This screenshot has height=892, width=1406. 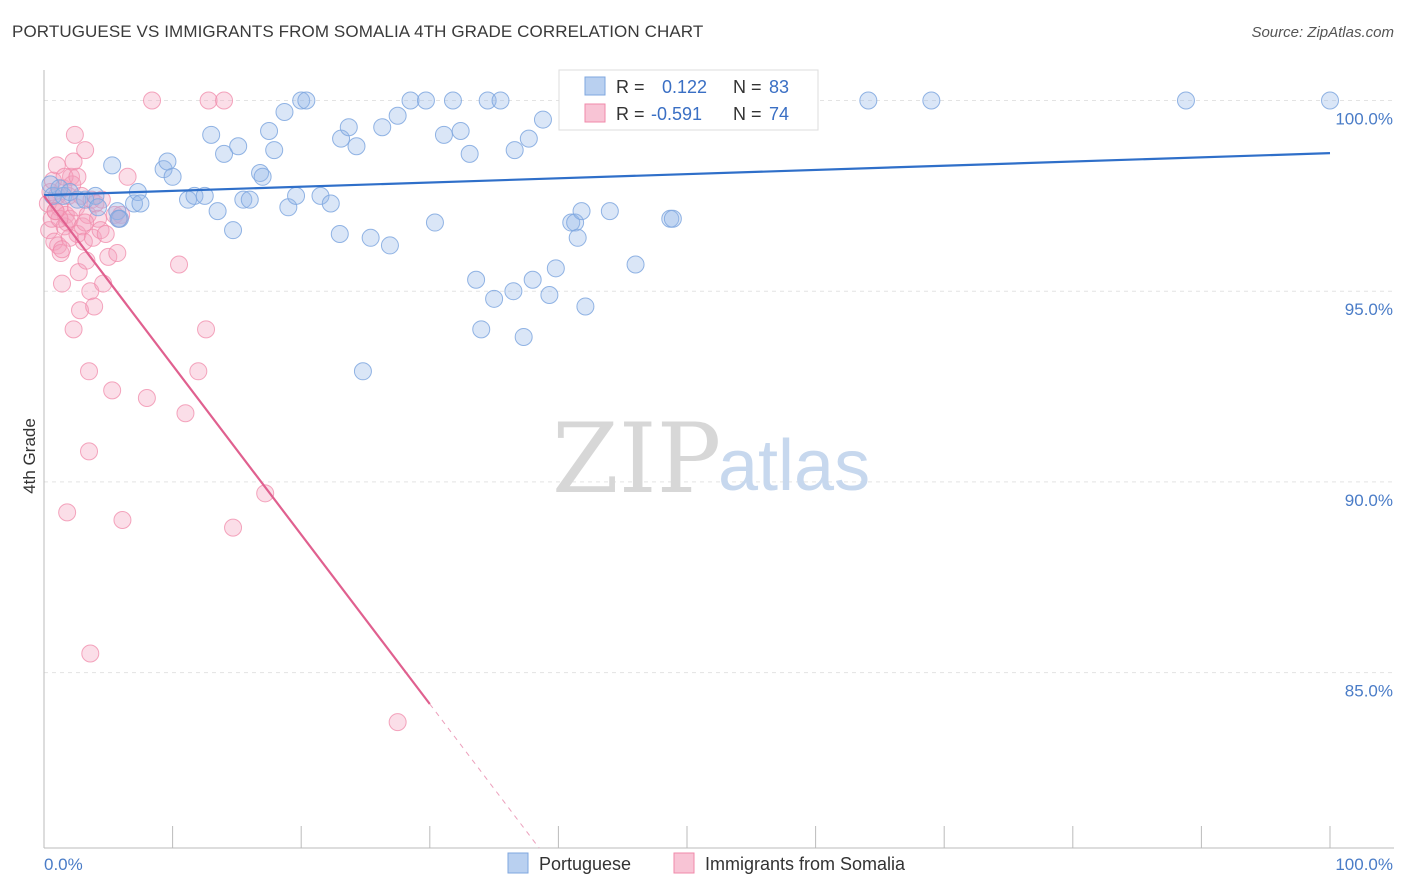 I want to click on trend-line-somalia-extension, so click(x=484, y=776).